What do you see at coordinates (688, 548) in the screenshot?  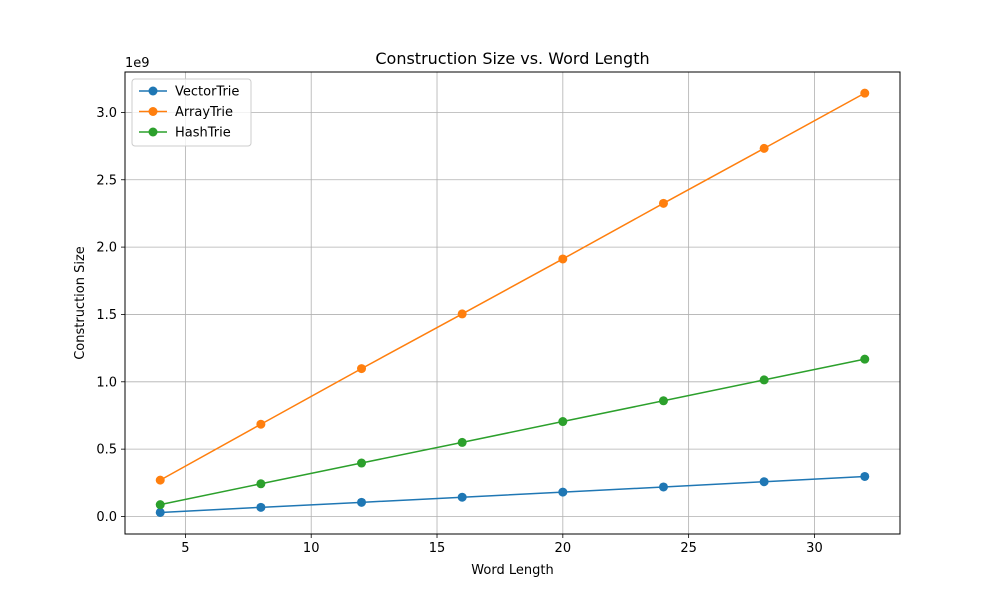 I see `x-tick-label: 25` at bounding box center [688, 548].